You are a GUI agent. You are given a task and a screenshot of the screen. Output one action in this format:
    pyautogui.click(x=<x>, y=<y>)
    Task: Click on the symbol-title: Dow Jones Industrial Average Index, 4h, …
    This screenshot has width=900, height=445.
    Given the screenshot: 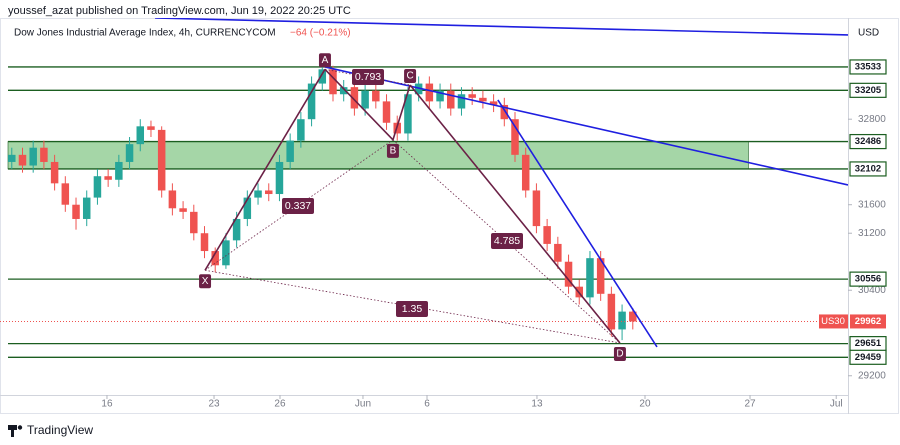 What is the action you would take?
    pyautogui.click(x=145, y=33)
    